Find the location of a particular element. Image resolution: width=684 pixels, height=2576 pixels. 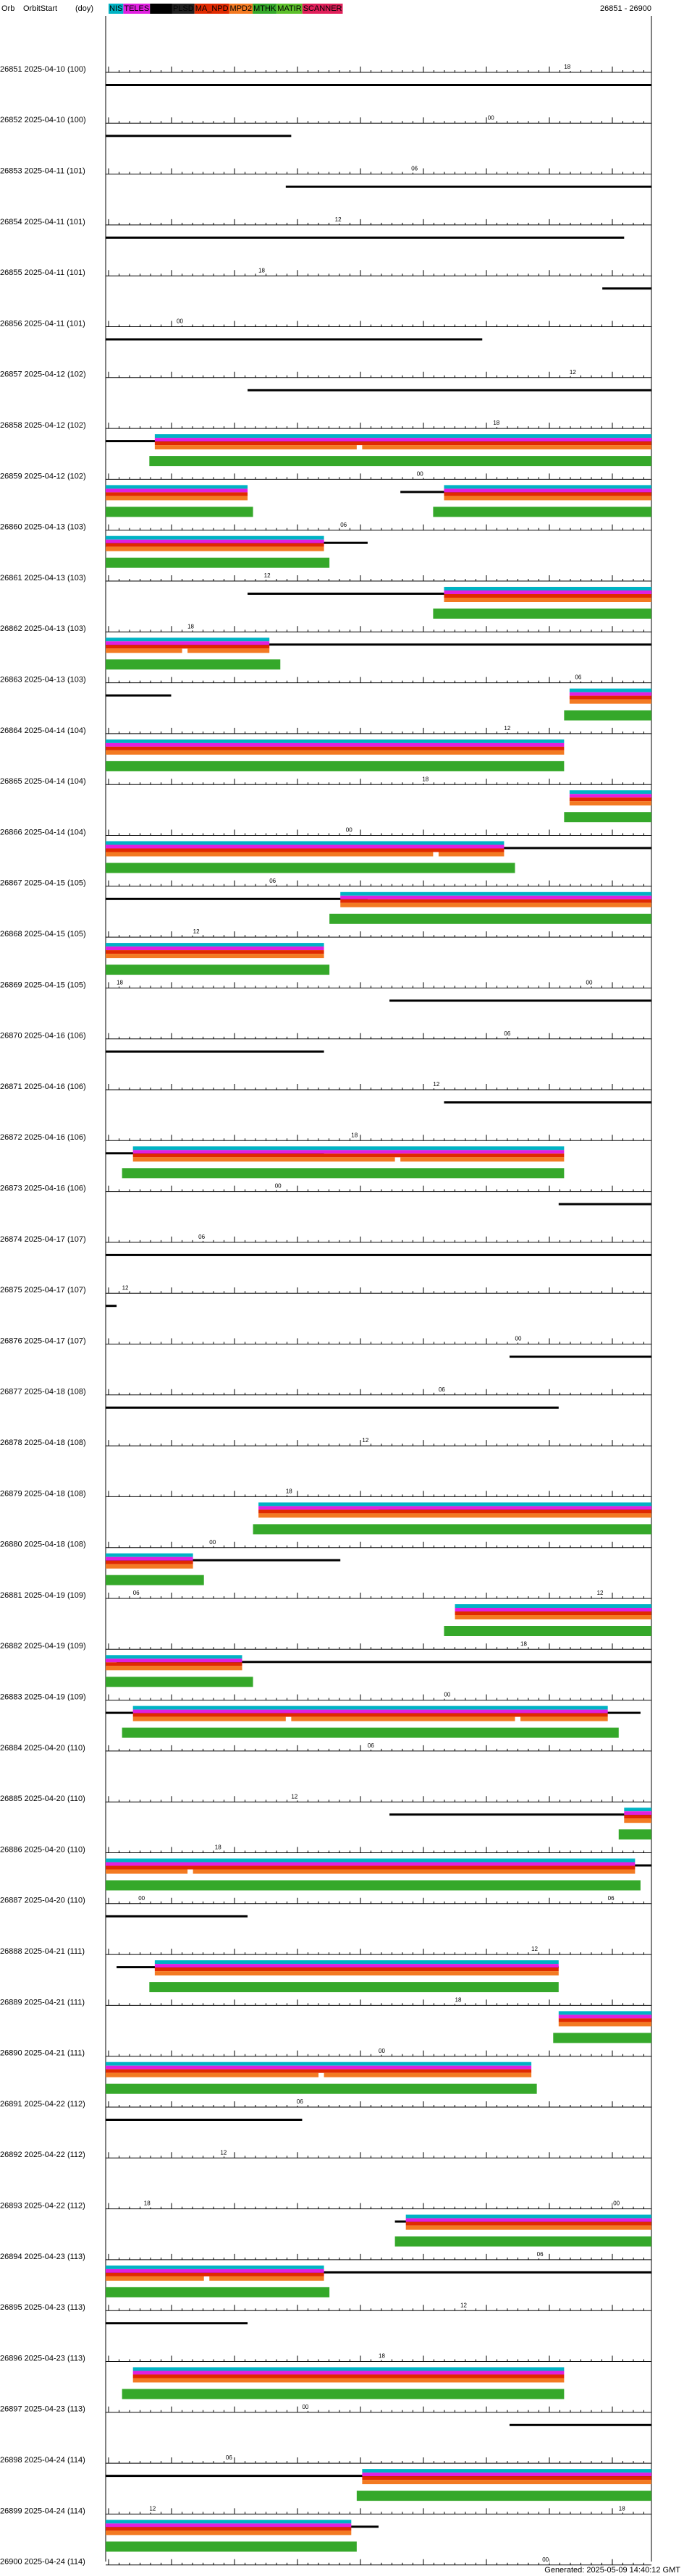

orbit-label: 26869 2025-04-15 (105) is located at coordinates (43, 985).